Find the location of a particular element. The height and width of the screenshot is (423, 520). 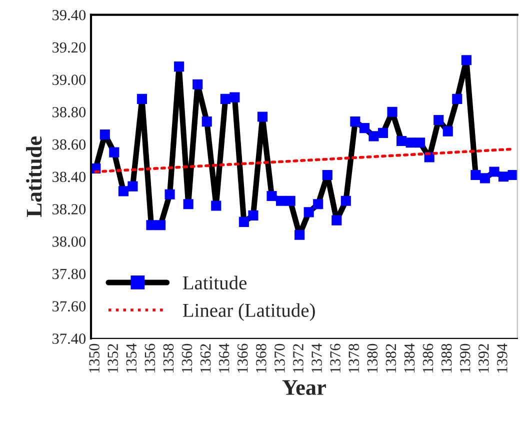

y-tick-label: 38.80 is located at coordinates (69, 112).